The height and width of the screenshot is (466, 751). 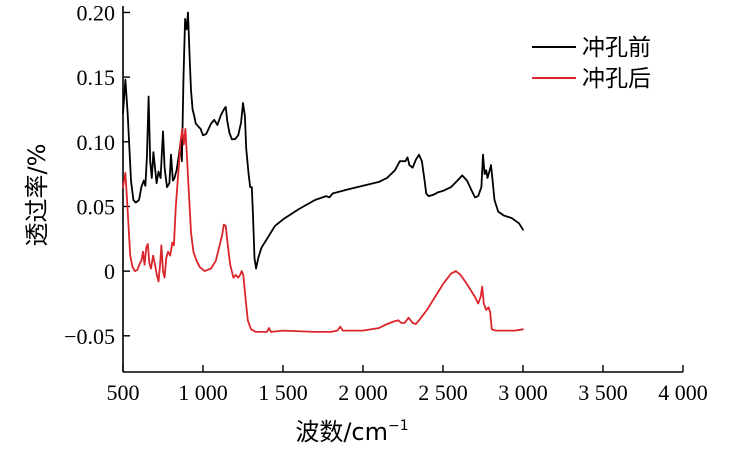 I want to click on y-tick-label: 0.10, so click(x=96, y=142).